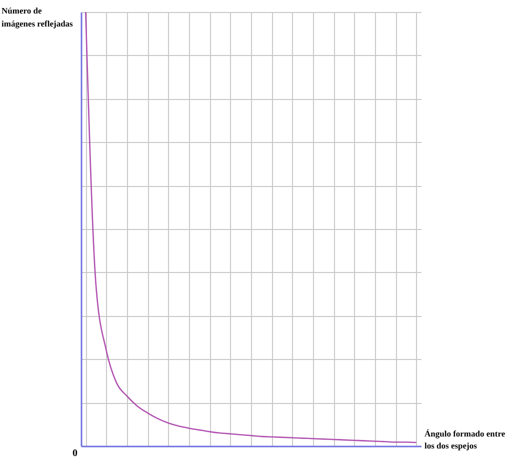 The height and width of the screenshot is (457, 511). I want to click on text: 0, so click(75, 452).